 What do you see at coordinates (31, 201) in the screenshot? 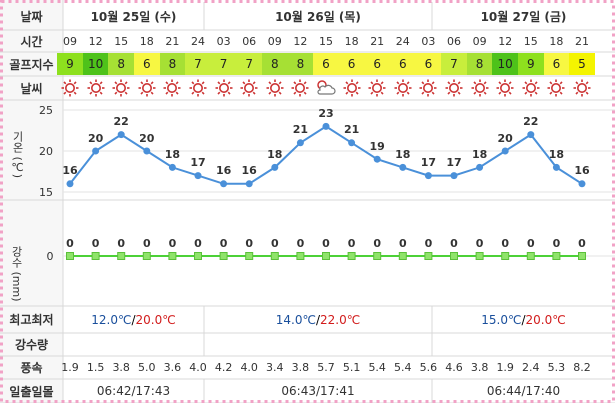
I see `label-column-bg` at bounding box center [31, 201].